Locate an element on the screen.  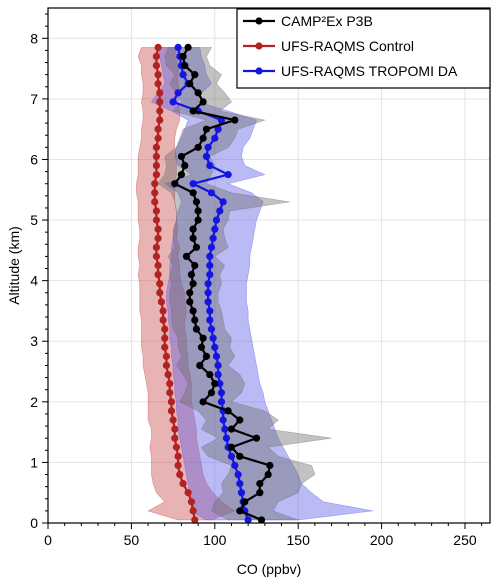
x-tick-label: 150 is located at coordinates (299, 540).